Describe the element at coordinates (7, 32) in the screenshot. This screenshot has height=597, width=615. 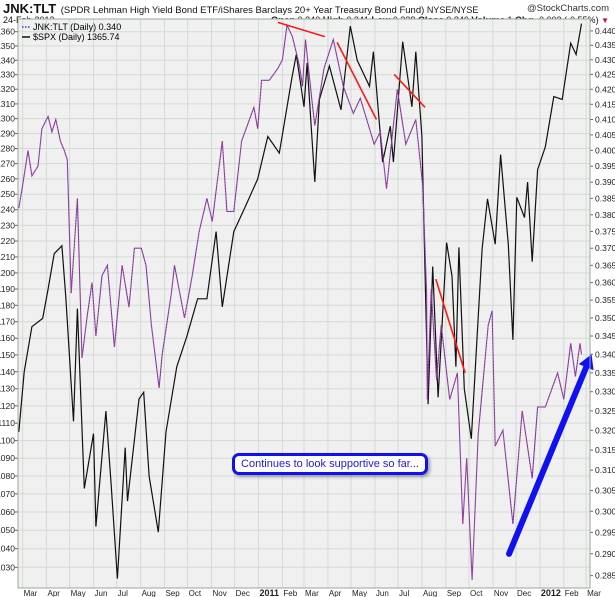
I see `y-left-tick-label: 1360` at that location.